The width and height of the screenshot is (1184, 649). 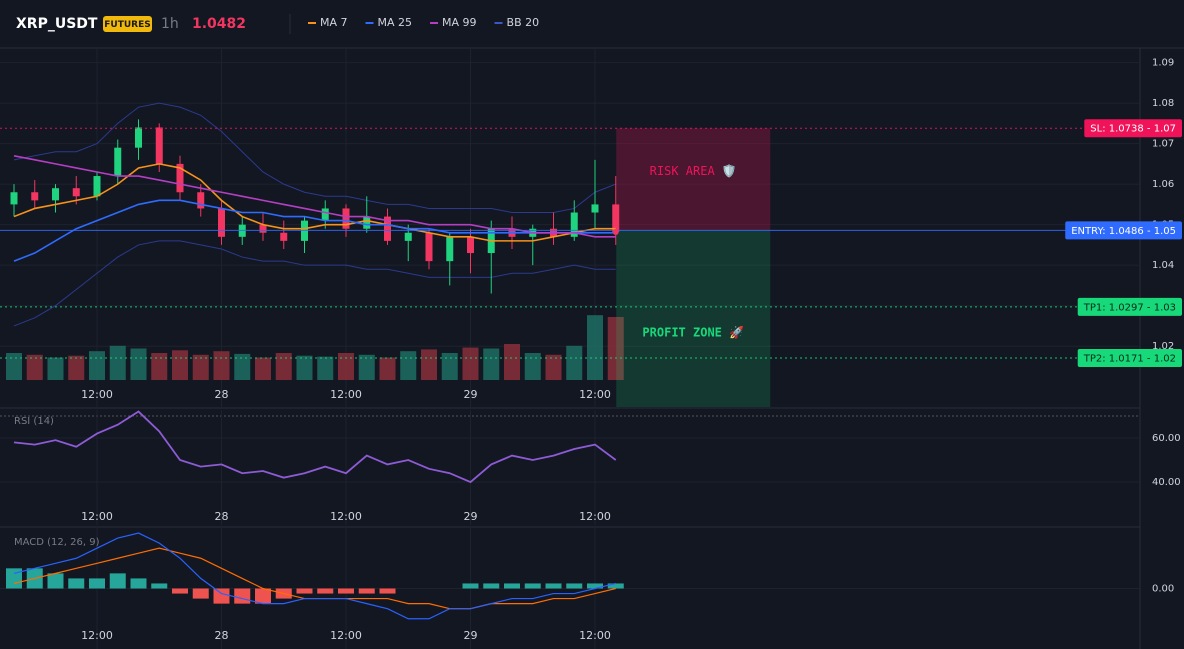 I want to click on legend-label: MA 7, so click(x=334, y=22).